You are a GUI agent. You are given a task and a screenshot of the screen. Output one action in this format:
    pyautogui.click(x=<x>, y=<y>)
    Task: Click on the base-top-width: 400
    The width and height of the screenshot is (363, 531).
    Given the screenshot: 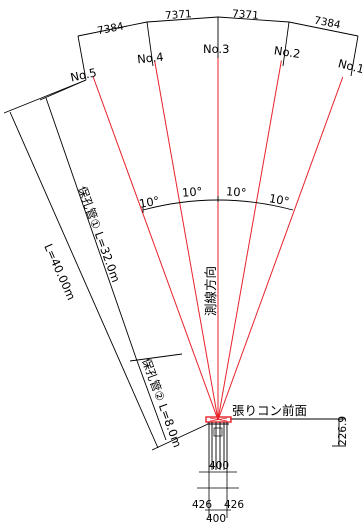 What is the action you would take?
    pyautogui.click(x=219, y=466)
    